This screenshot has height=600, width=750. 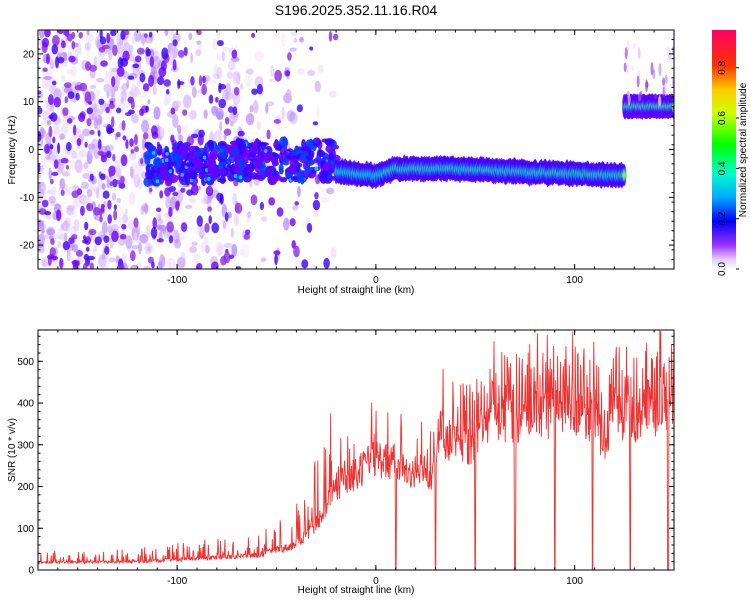 I want to click on colorbar-tick-label: 0.0, so click(x=722, y=269).